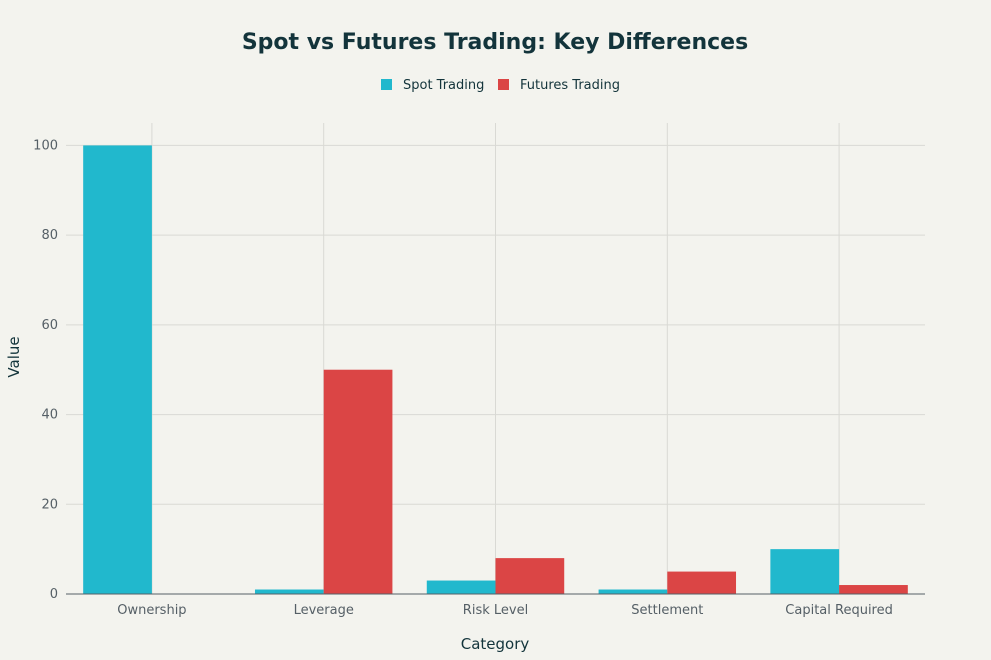 The width and height of the screenshot is (991, 660). What do you see at coordinates (54, 594) in the screenshot?
I see `y-tick-label: 0` at bounding box center [54, 594].